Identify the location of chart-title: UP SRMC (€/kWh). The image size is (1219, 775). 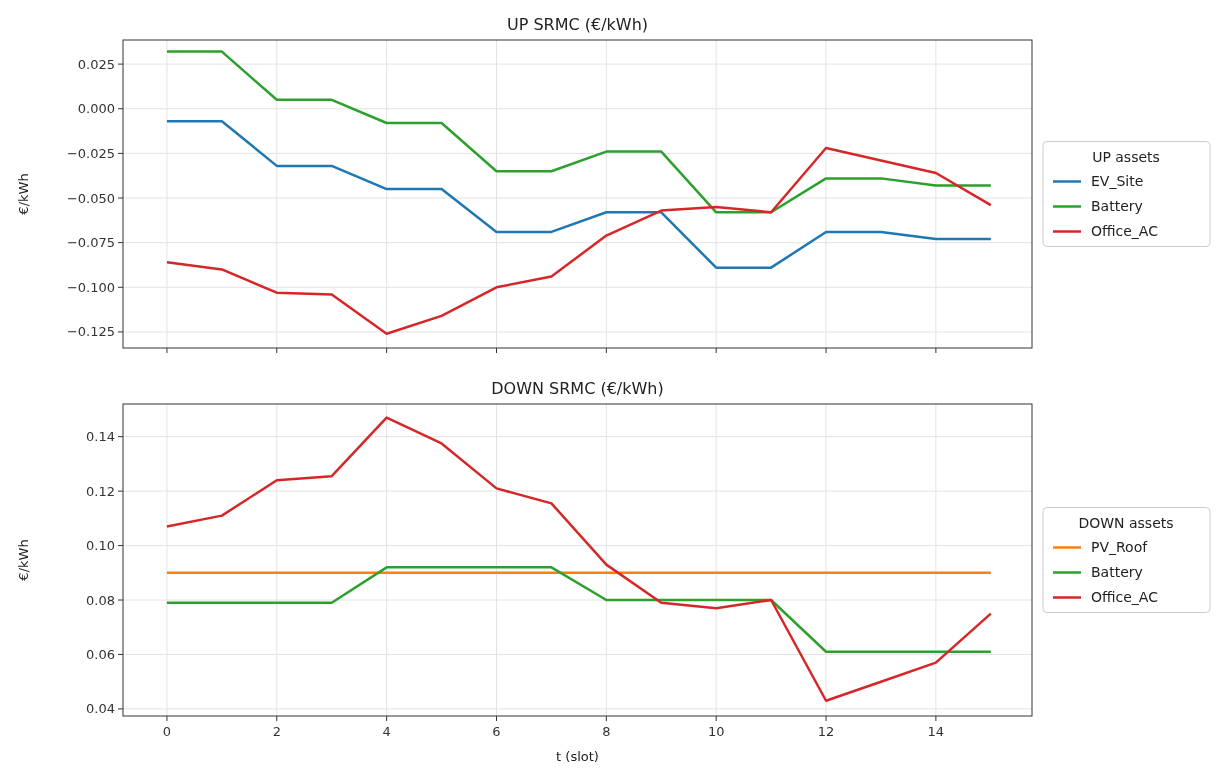
(577, 24).